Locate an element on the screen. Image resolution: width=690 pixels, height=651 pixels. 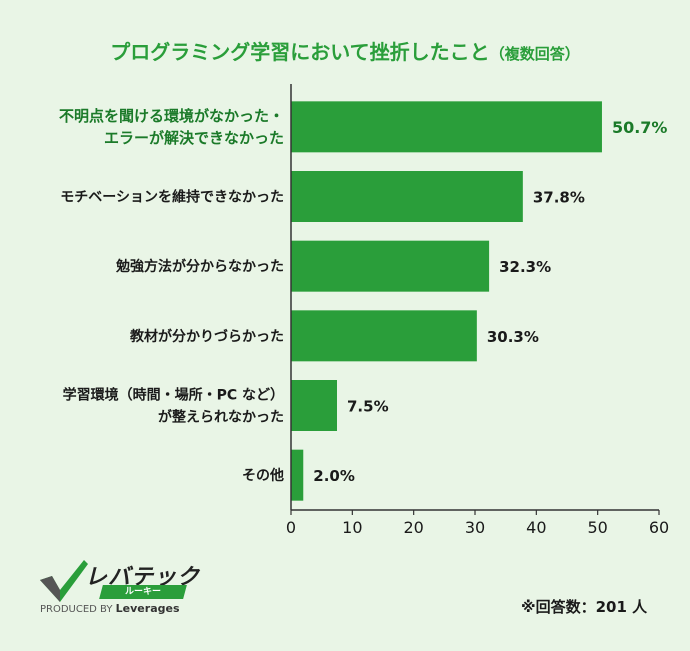
value-label-0: 50.7% is located at coordinates (640, 127).